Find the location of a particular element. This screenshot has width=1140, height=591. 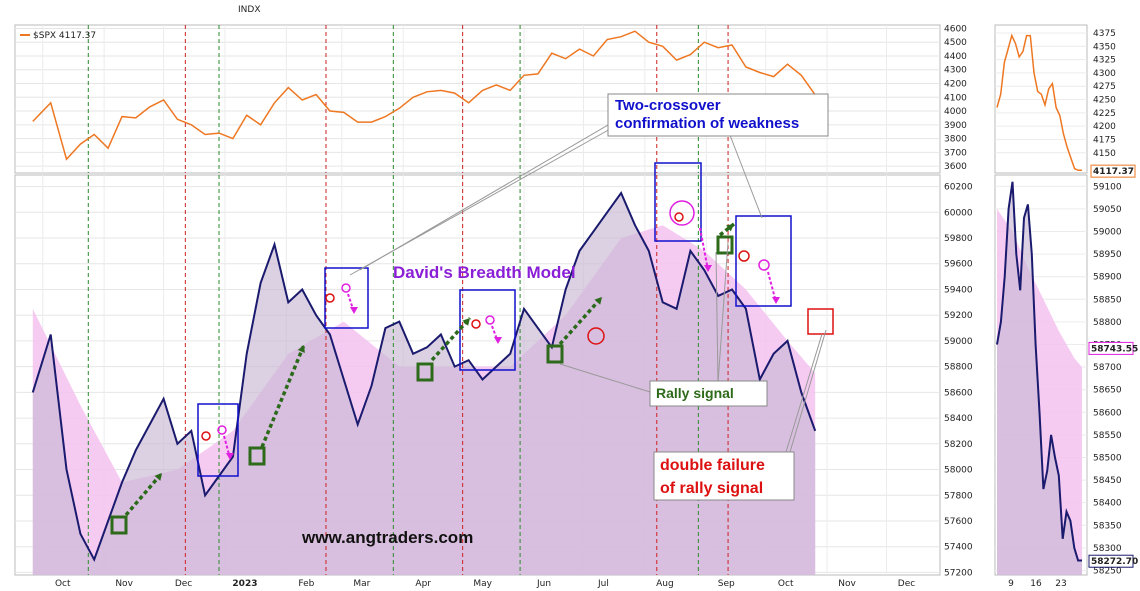

zoom-spx-y-tick: 4325 is located at coordinates (1104, 61).